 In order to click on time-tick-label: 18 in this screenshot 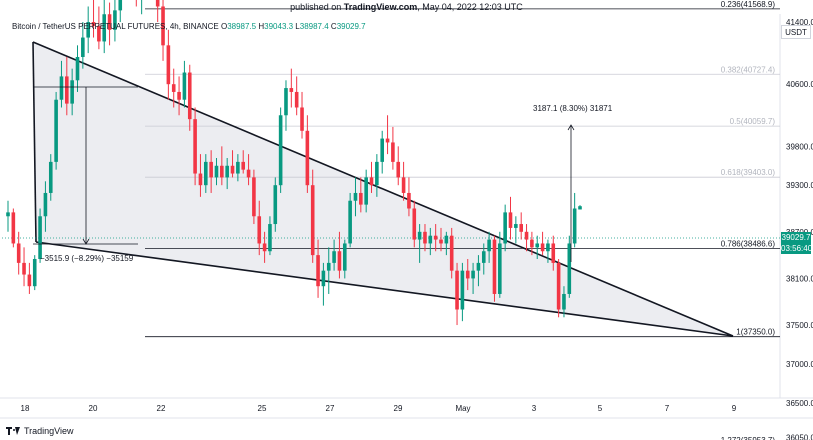, I will do `click(25, 408)`.